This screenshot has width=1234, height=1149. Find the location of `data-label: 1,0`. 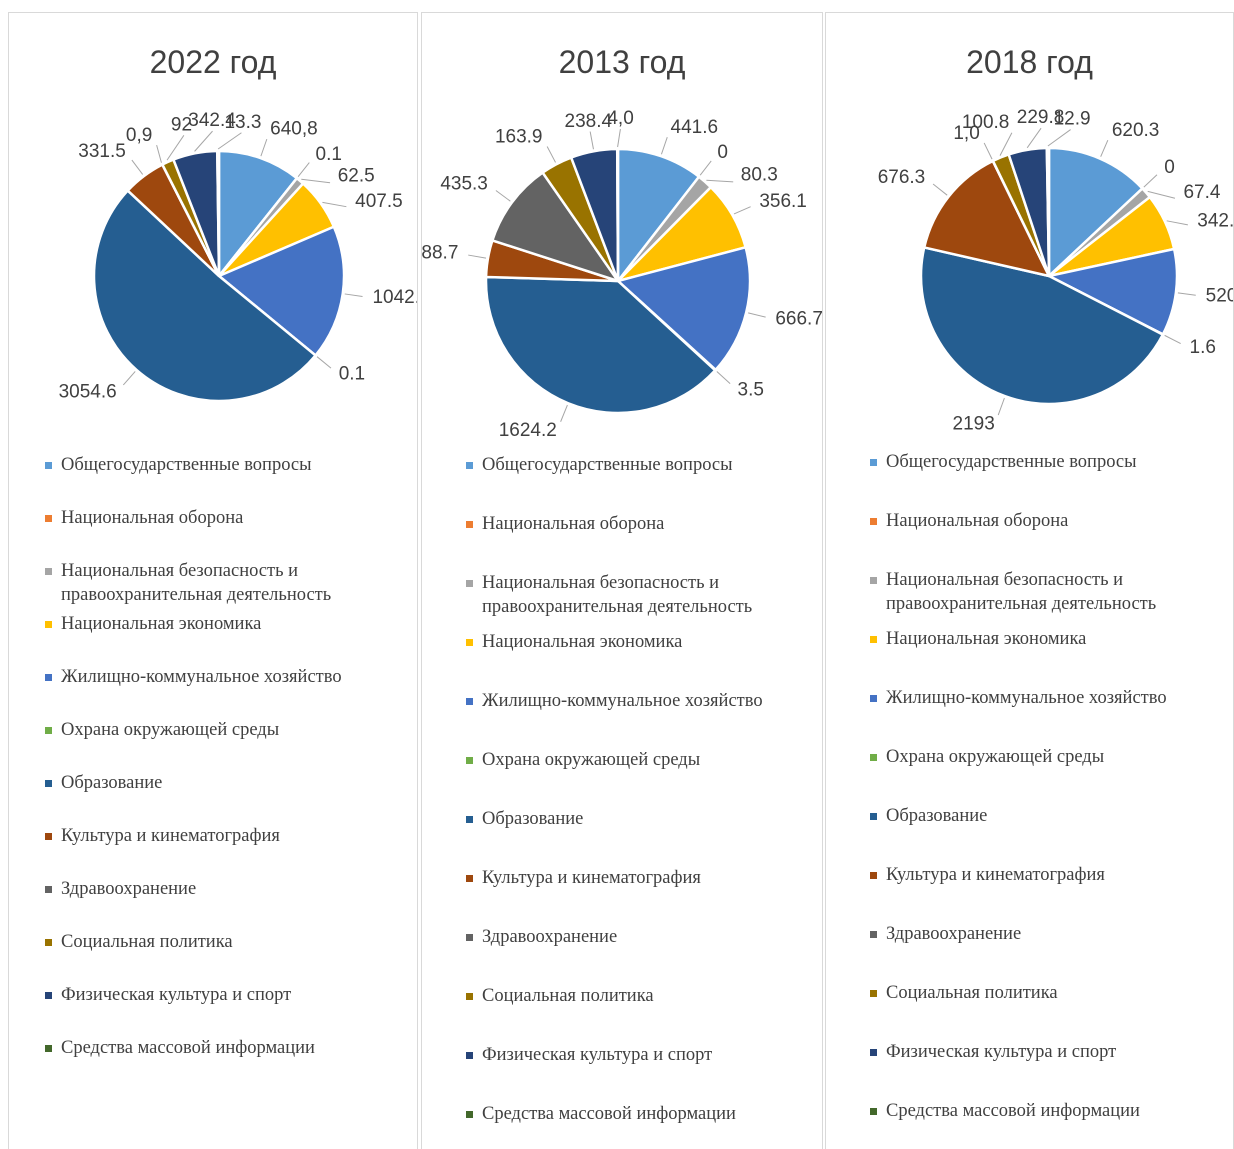

data-label: 1,0 is located at coordinates (966, 133).